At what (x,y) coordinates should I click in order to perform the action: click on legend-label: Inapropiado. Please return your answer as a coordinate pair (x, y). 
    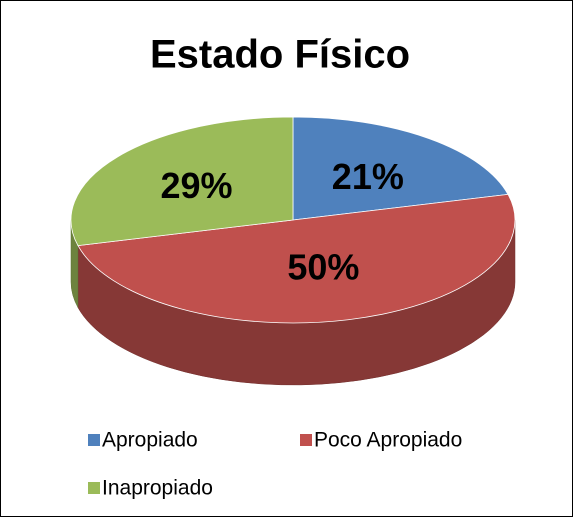
    Looking at the image, I should click on (157, 488).